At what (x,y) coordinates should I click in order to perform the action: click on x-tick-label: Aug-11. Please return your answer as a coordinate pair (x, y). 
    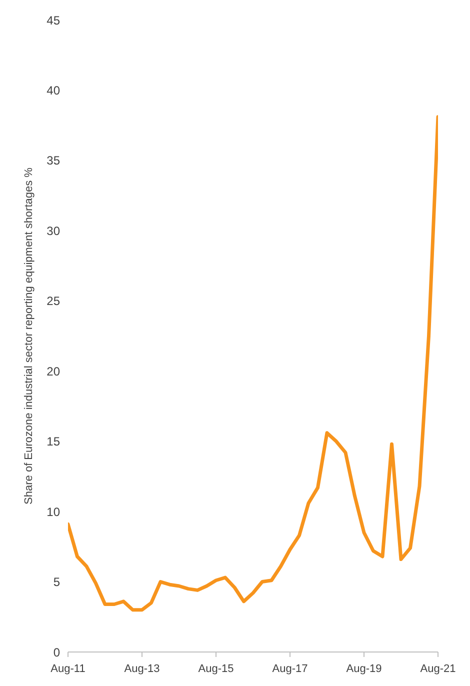
    Looking at the image, I should click on (68, 669).